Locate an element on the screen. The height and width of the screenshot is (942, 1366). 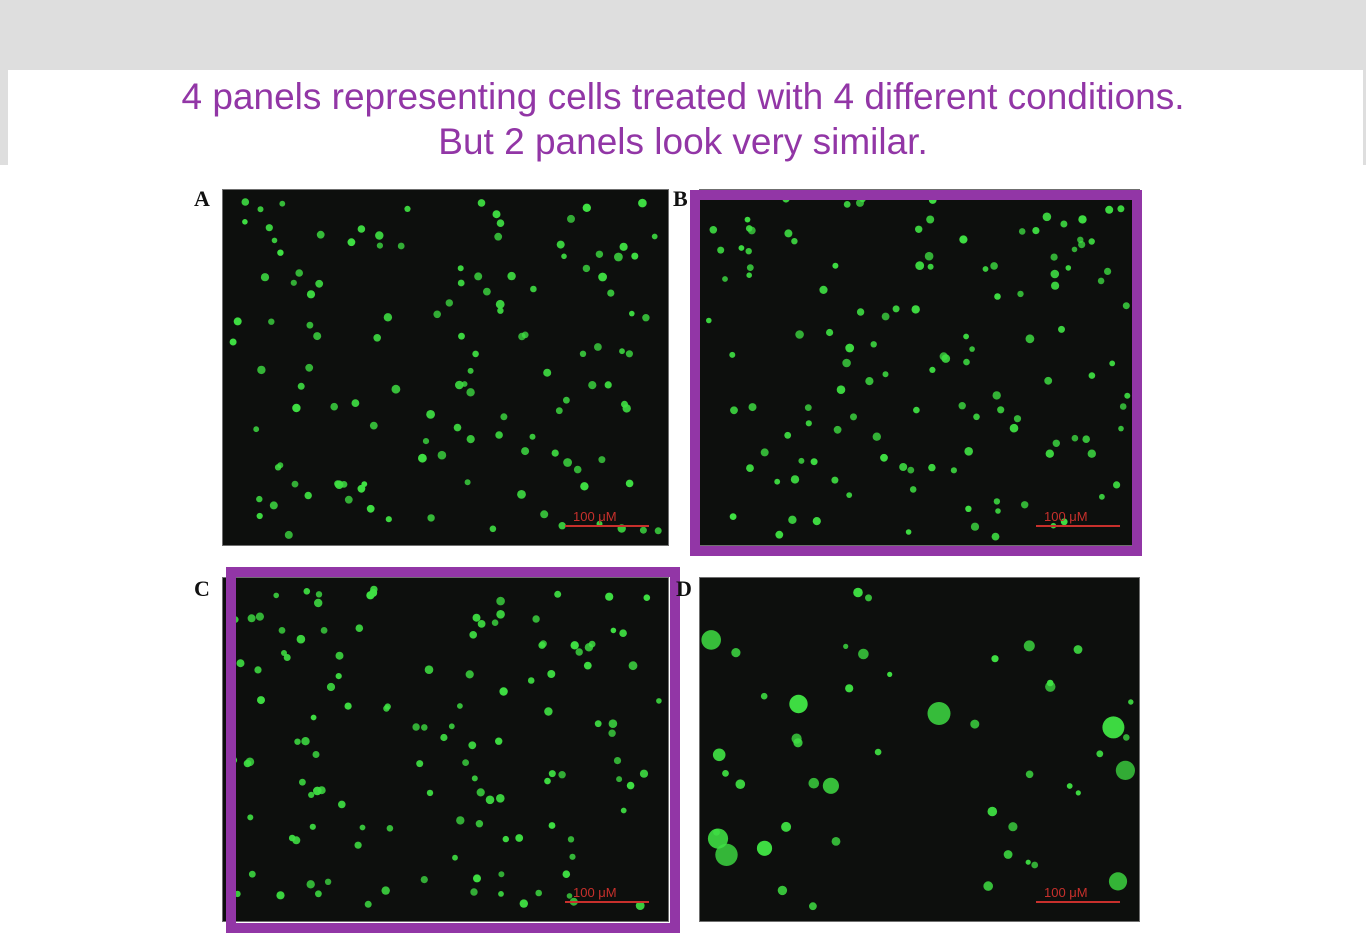
panel-c-label: C is located at coordinates (202, 588).